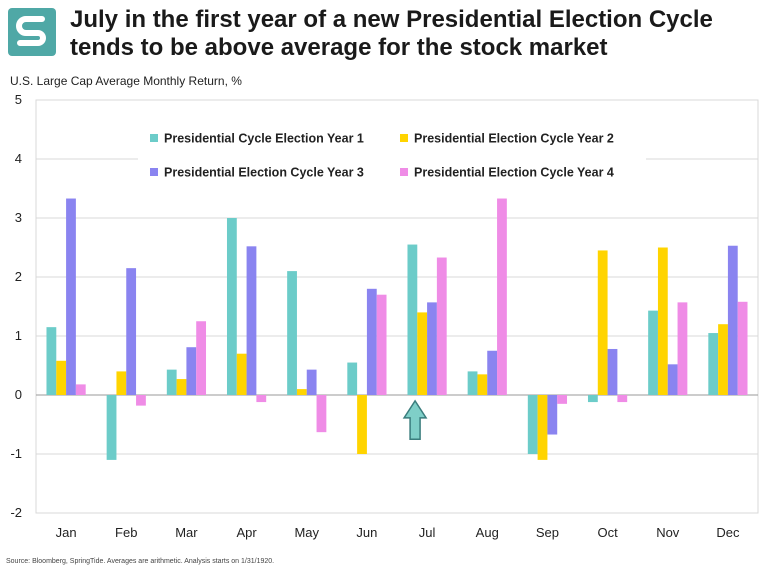 This screenshot has width=768, height=574. Describe the element at coordinates (186, 532) in the screenshot. I see `x-tick-label: Mar` at that location.